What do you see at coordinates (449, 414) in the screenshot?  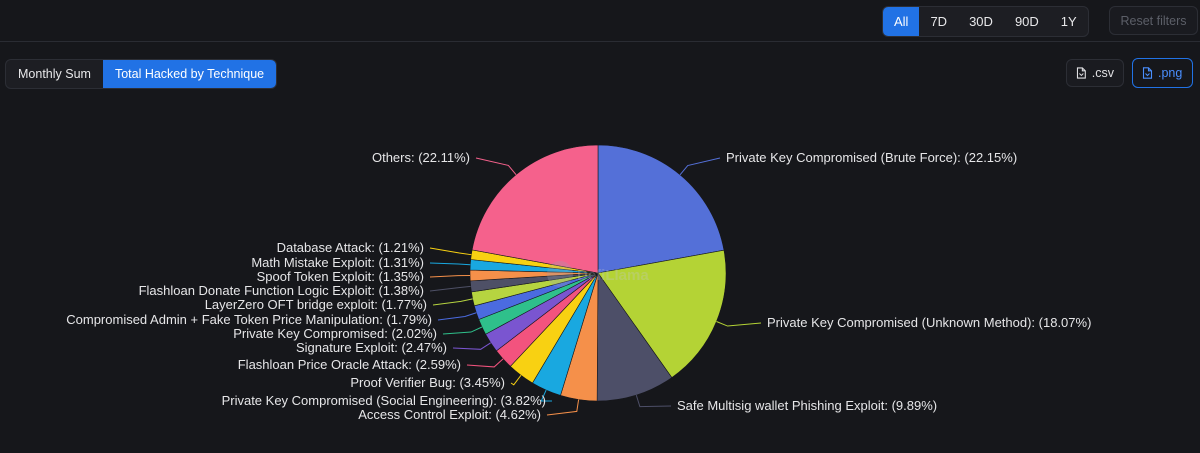 I see `slice-label: Access Control Exploit: (4.62%)` at bounding box center [449, 414].